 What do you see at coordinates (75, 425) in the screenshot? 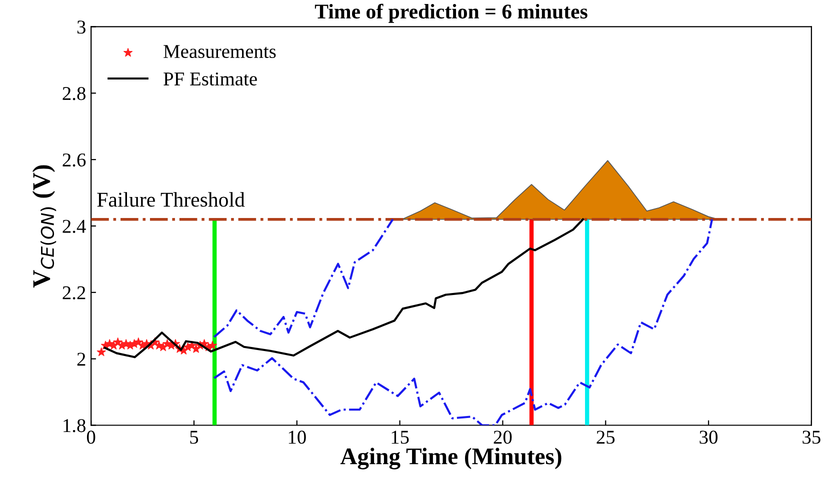
I see `y-tick-label: 1.8` at bounding box center [75, 425].